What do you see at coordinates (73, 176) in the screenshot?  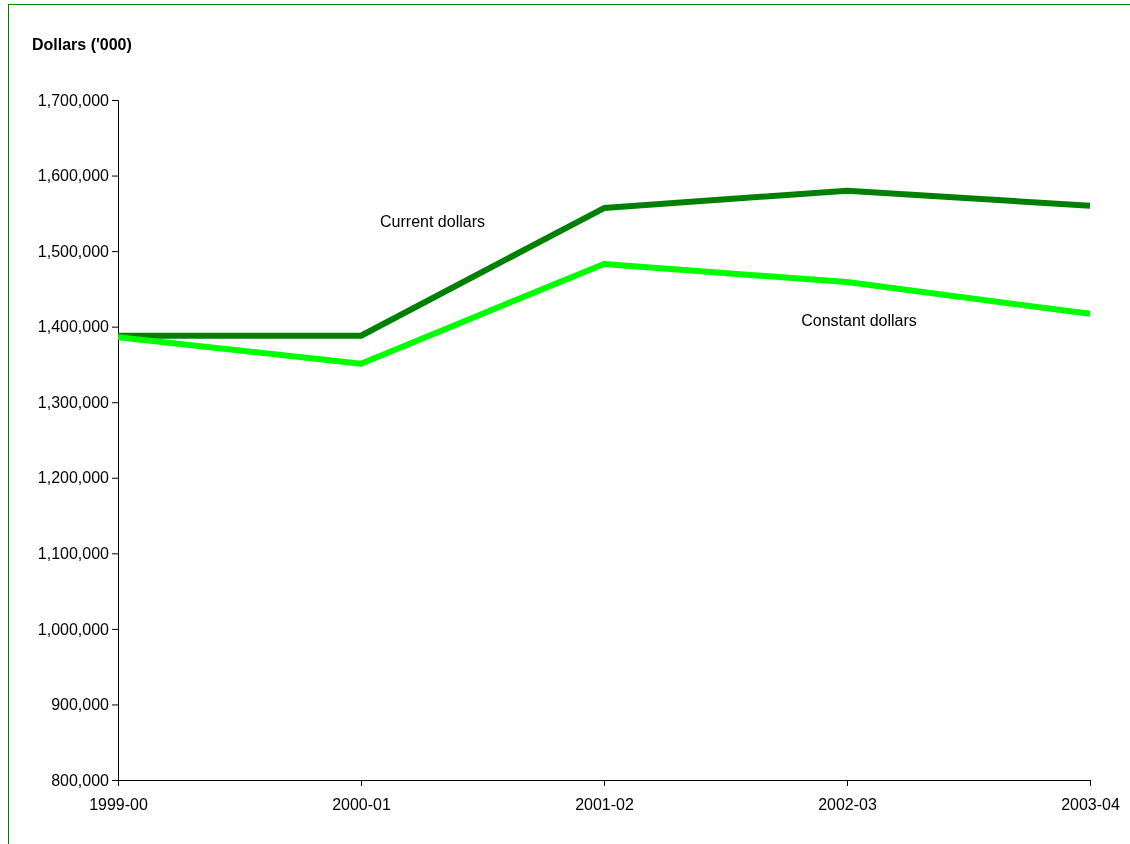 I see `y-tick-label: 1,600,000` at bounding box center [73, 176].